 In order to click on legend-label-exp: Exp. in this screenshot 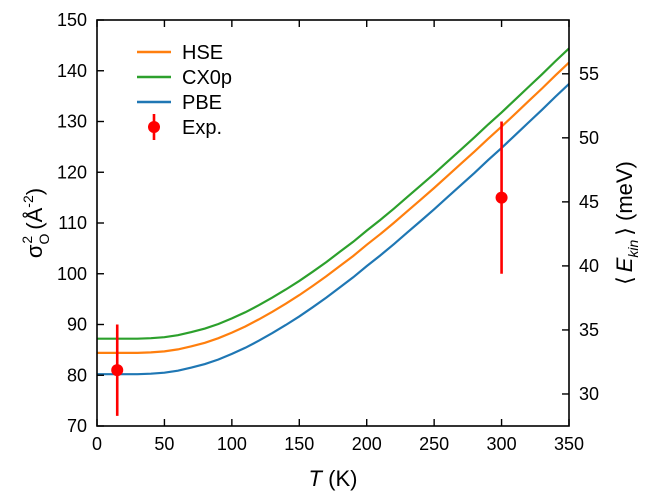, I will do `click(202, 128)`.